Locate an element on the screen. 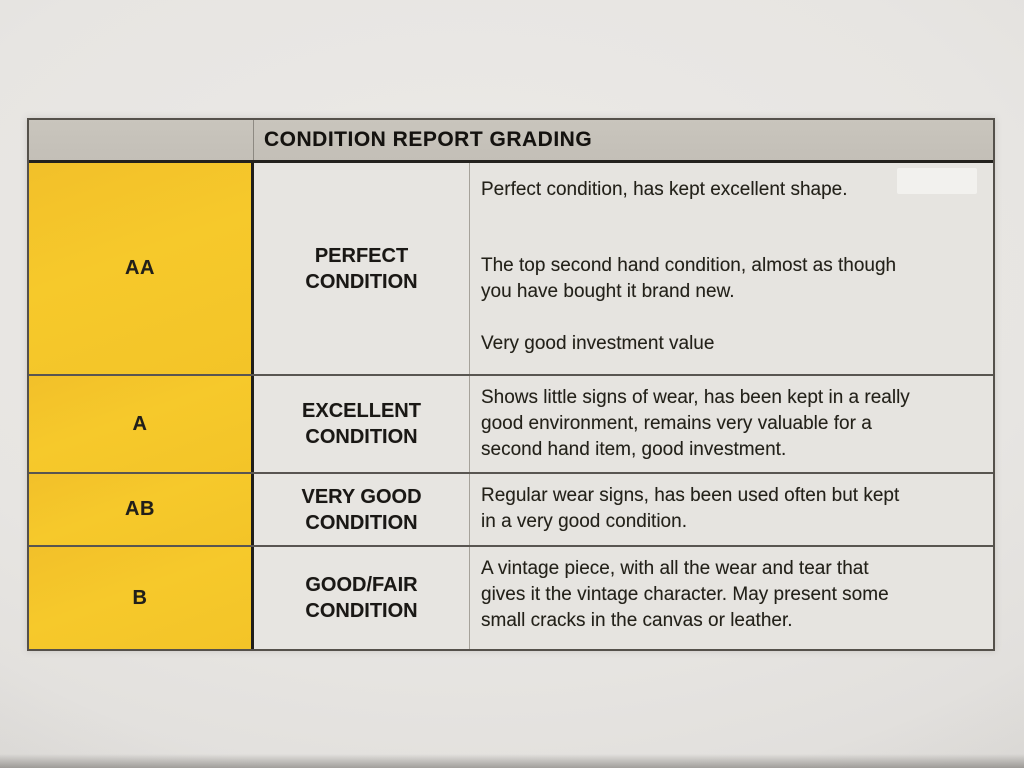 Image resolution: width=1024 pixels, height=768 pixels. condition-label-line: PERFECT is located at coordinates (361, 255).